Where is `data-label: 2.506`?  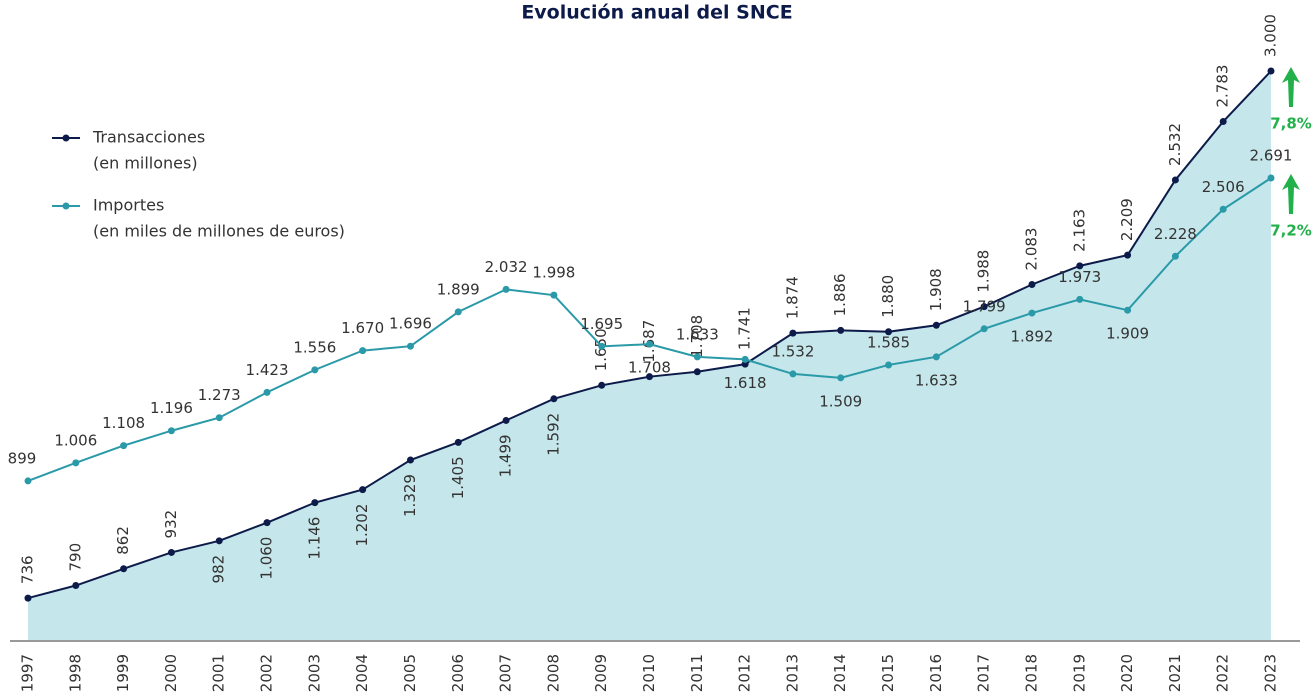
data-label: 2.506 is located at coordinates (1223, 187).